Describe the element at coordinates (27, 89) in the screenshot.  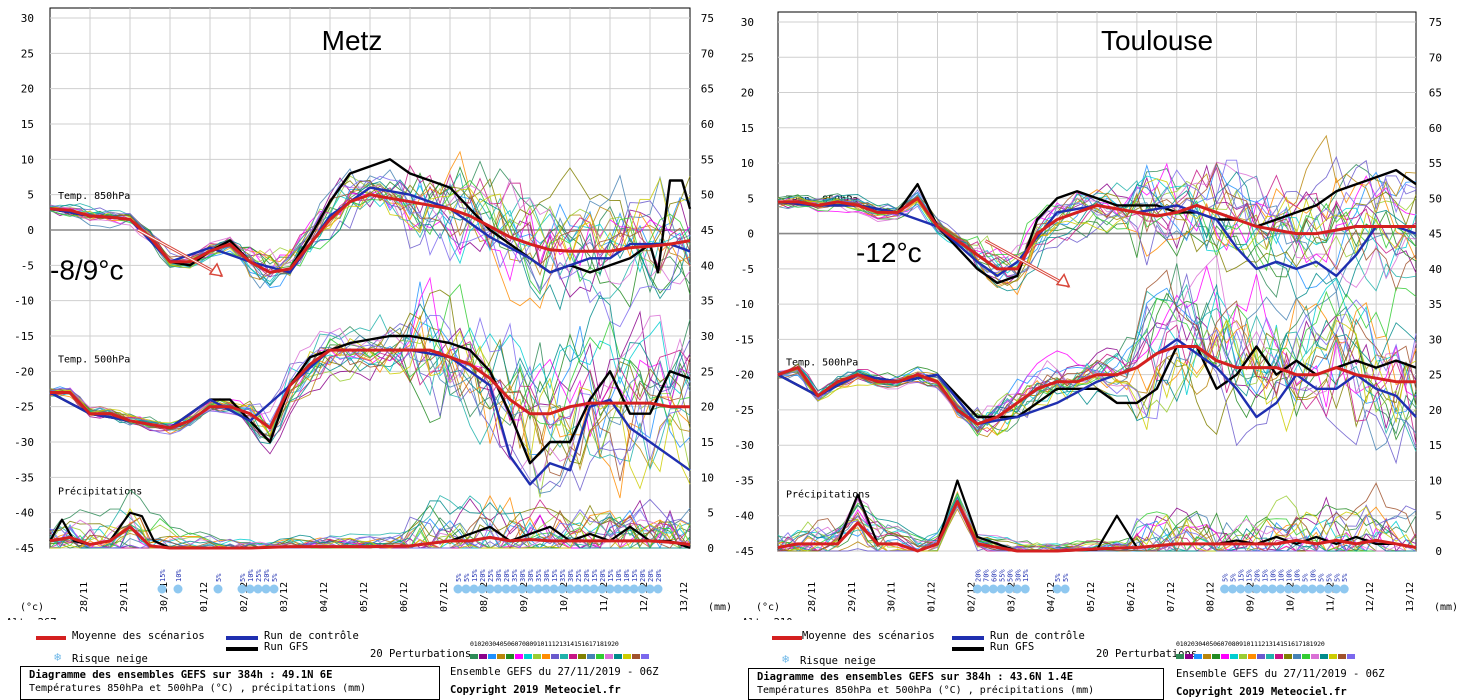
I see `y-tick-left: 20` at that location.